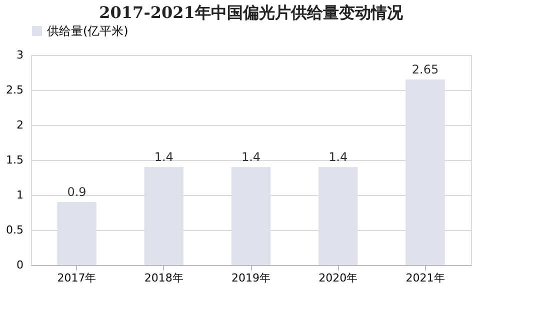  I want to click on y-tick-label: 2, so click(20, 125).